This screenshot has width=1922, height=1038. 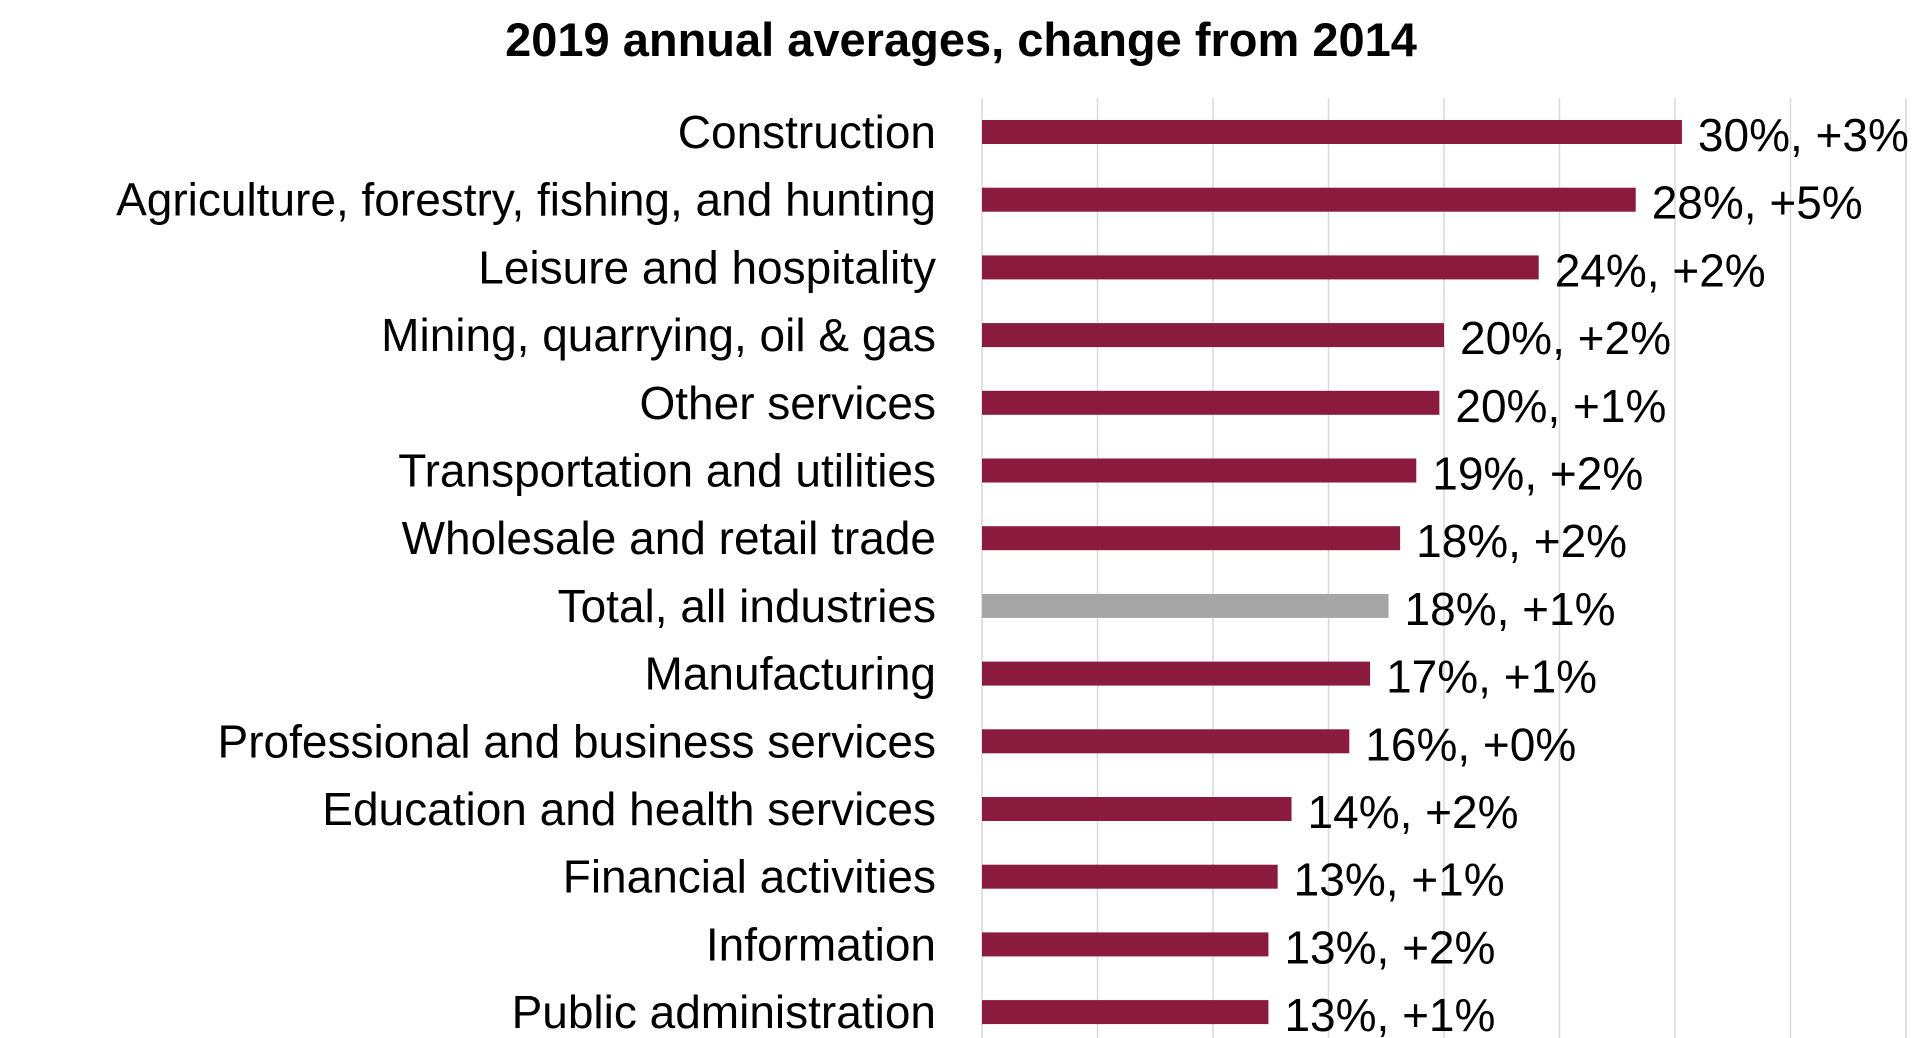 What do you see at coordinates (791, 674) in the screenshot?
I see `category-label: Manufacturing` at bounding box center [791, 674].